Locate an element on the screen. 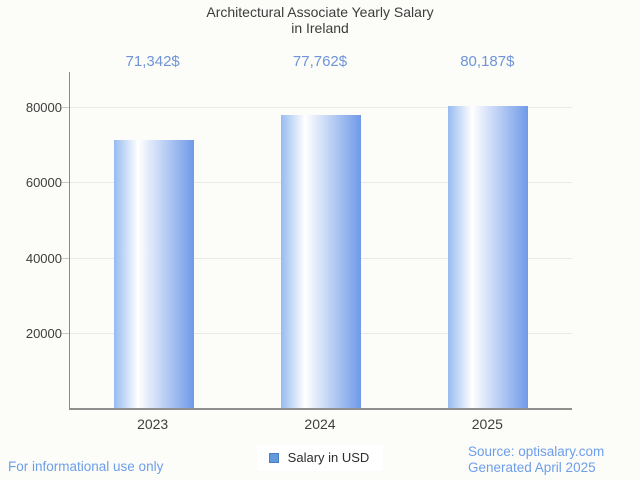  bar-value-label-2025: 80,187$ is located at coordinates (487, 61).